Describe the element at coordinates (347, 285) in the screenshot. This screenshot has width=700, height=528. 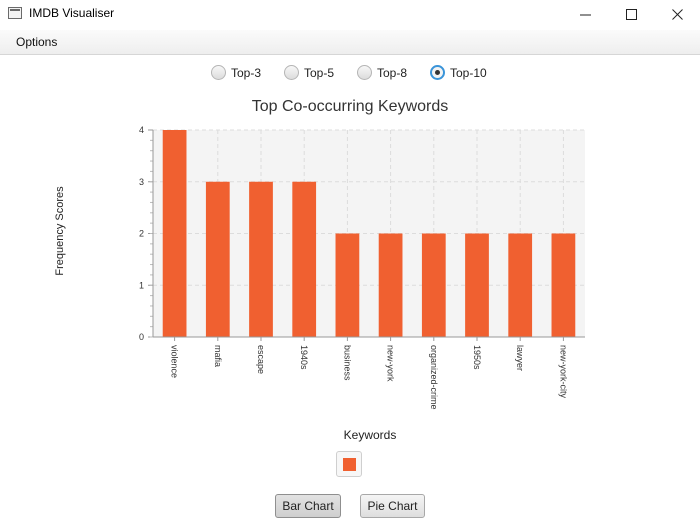
I see `bar-business` at that location.